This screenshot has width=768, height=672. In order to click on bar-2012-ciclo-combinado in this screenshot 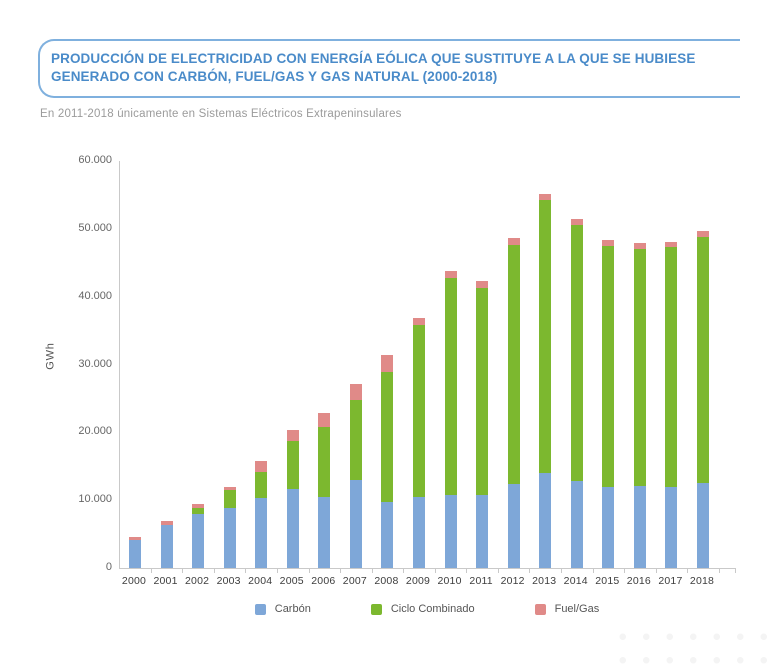, I will do `click(513, 364)`.